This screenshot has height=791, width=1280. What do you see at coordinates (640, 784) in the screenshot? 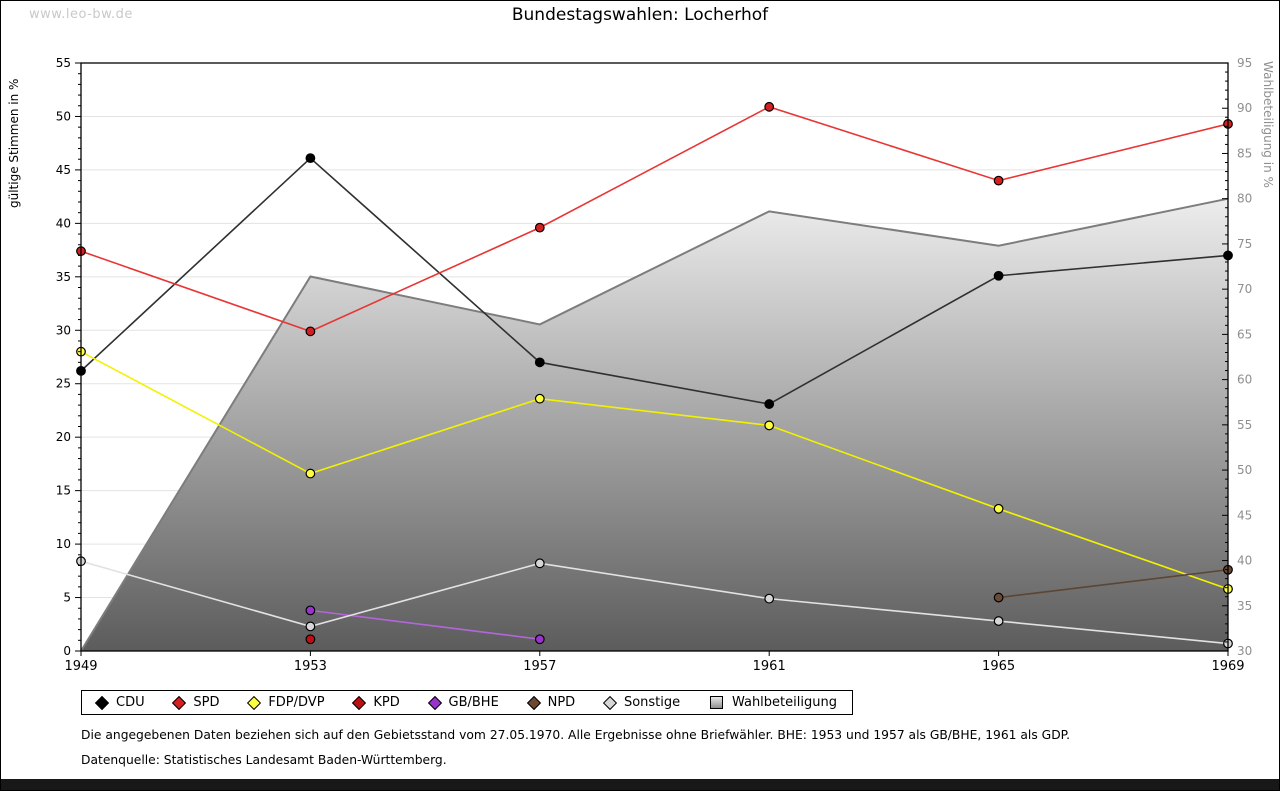
I see `bottom-bar` at bounding box center [640, 784].